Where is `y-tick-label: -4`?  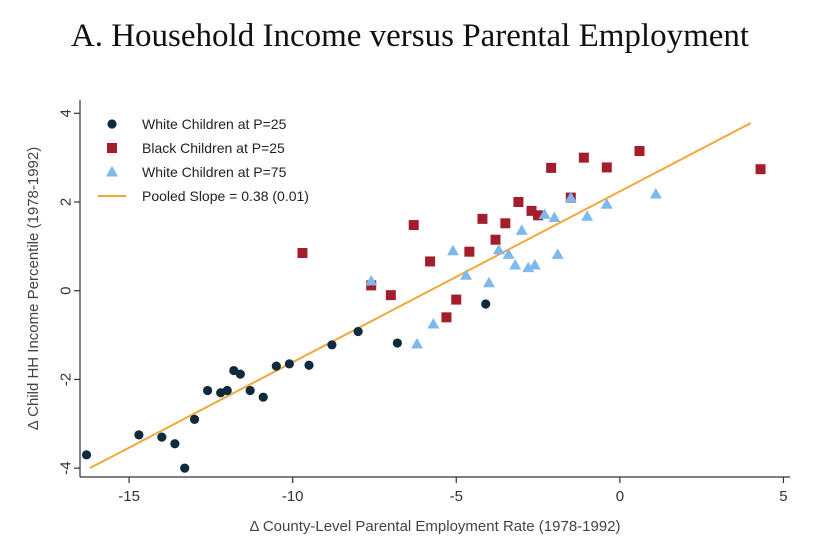
y-tick-label: -4 is located at coordinates (66, 467).